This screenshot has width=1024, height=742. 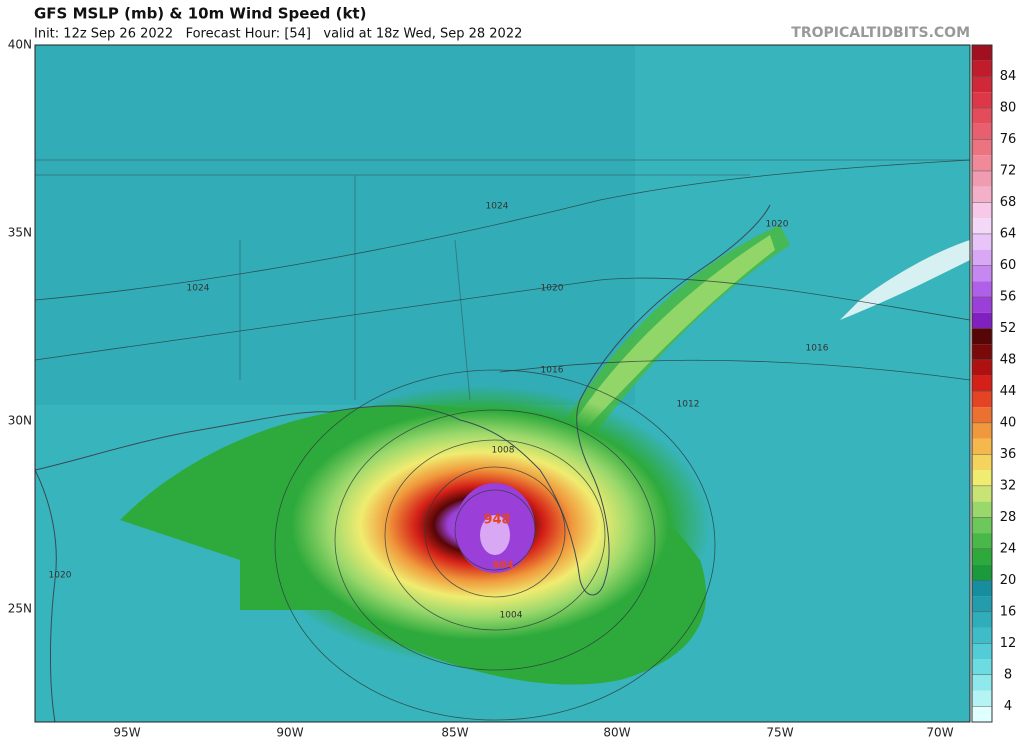 I want to click on colorbar-label: 76, so click(x=1008, y=139).